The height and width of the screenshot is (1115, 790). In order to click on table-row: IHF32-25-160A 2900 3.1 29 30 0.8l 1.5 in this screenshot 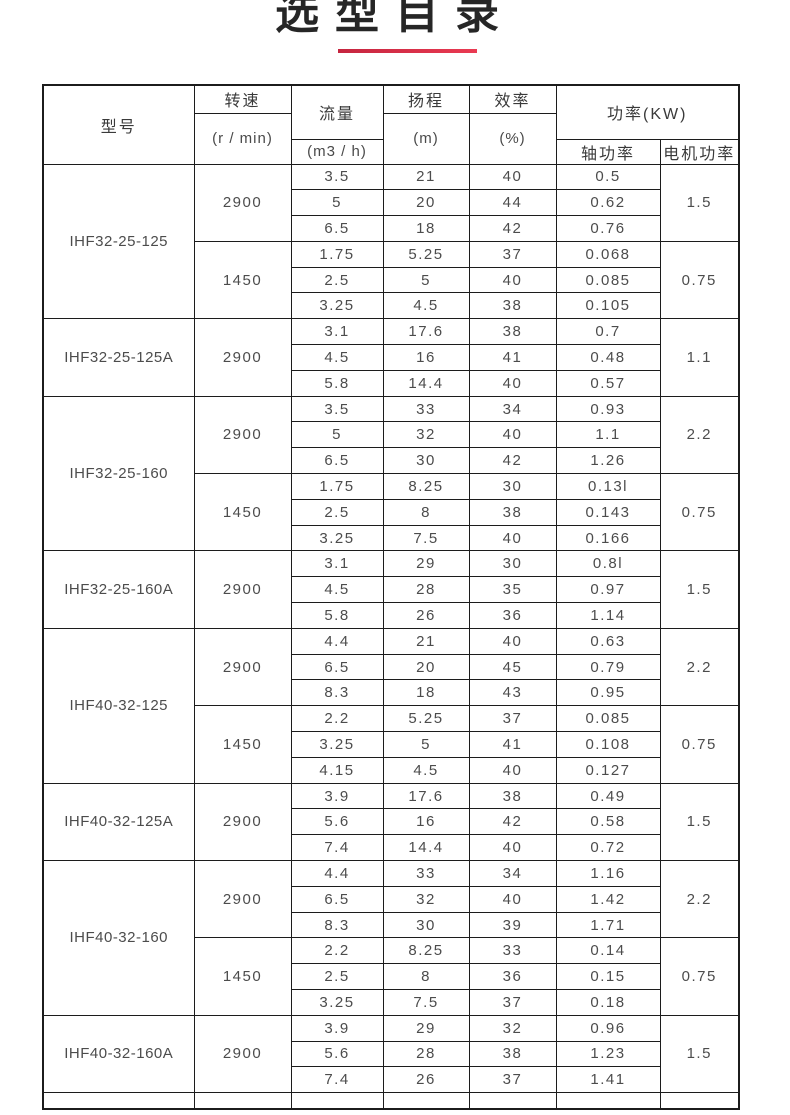, I will do `click(391, 589)`.